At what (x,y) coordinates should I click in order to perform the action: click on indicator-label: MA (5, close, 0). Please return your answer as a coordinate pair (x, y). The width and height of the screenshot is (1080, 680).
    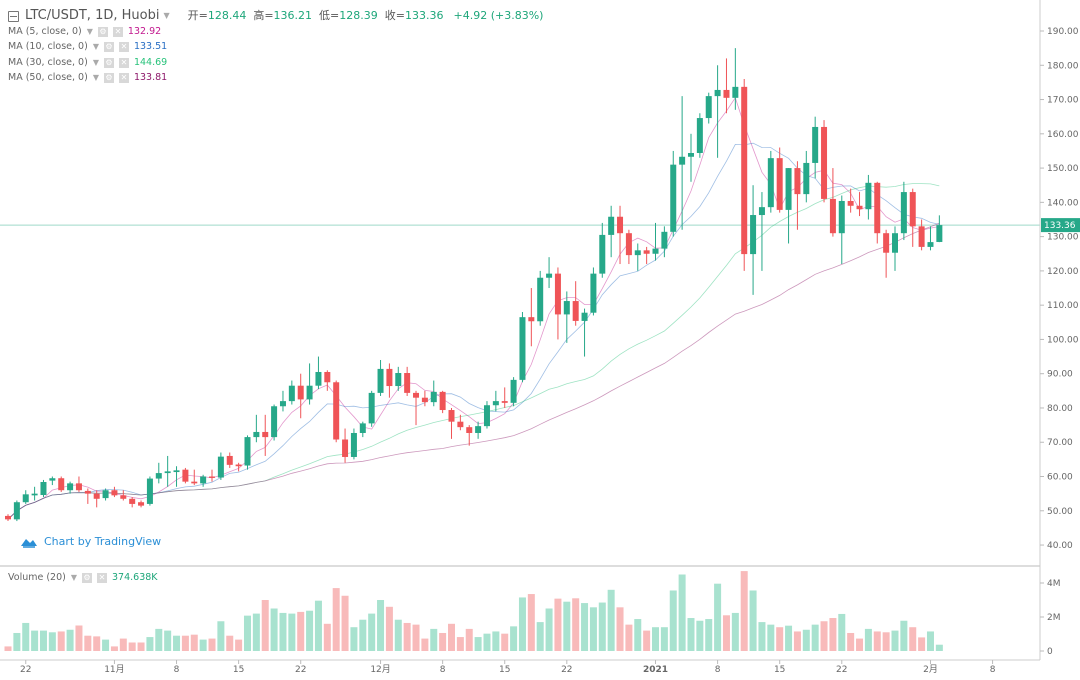
    Looking at the image, I should click on (45, 31).